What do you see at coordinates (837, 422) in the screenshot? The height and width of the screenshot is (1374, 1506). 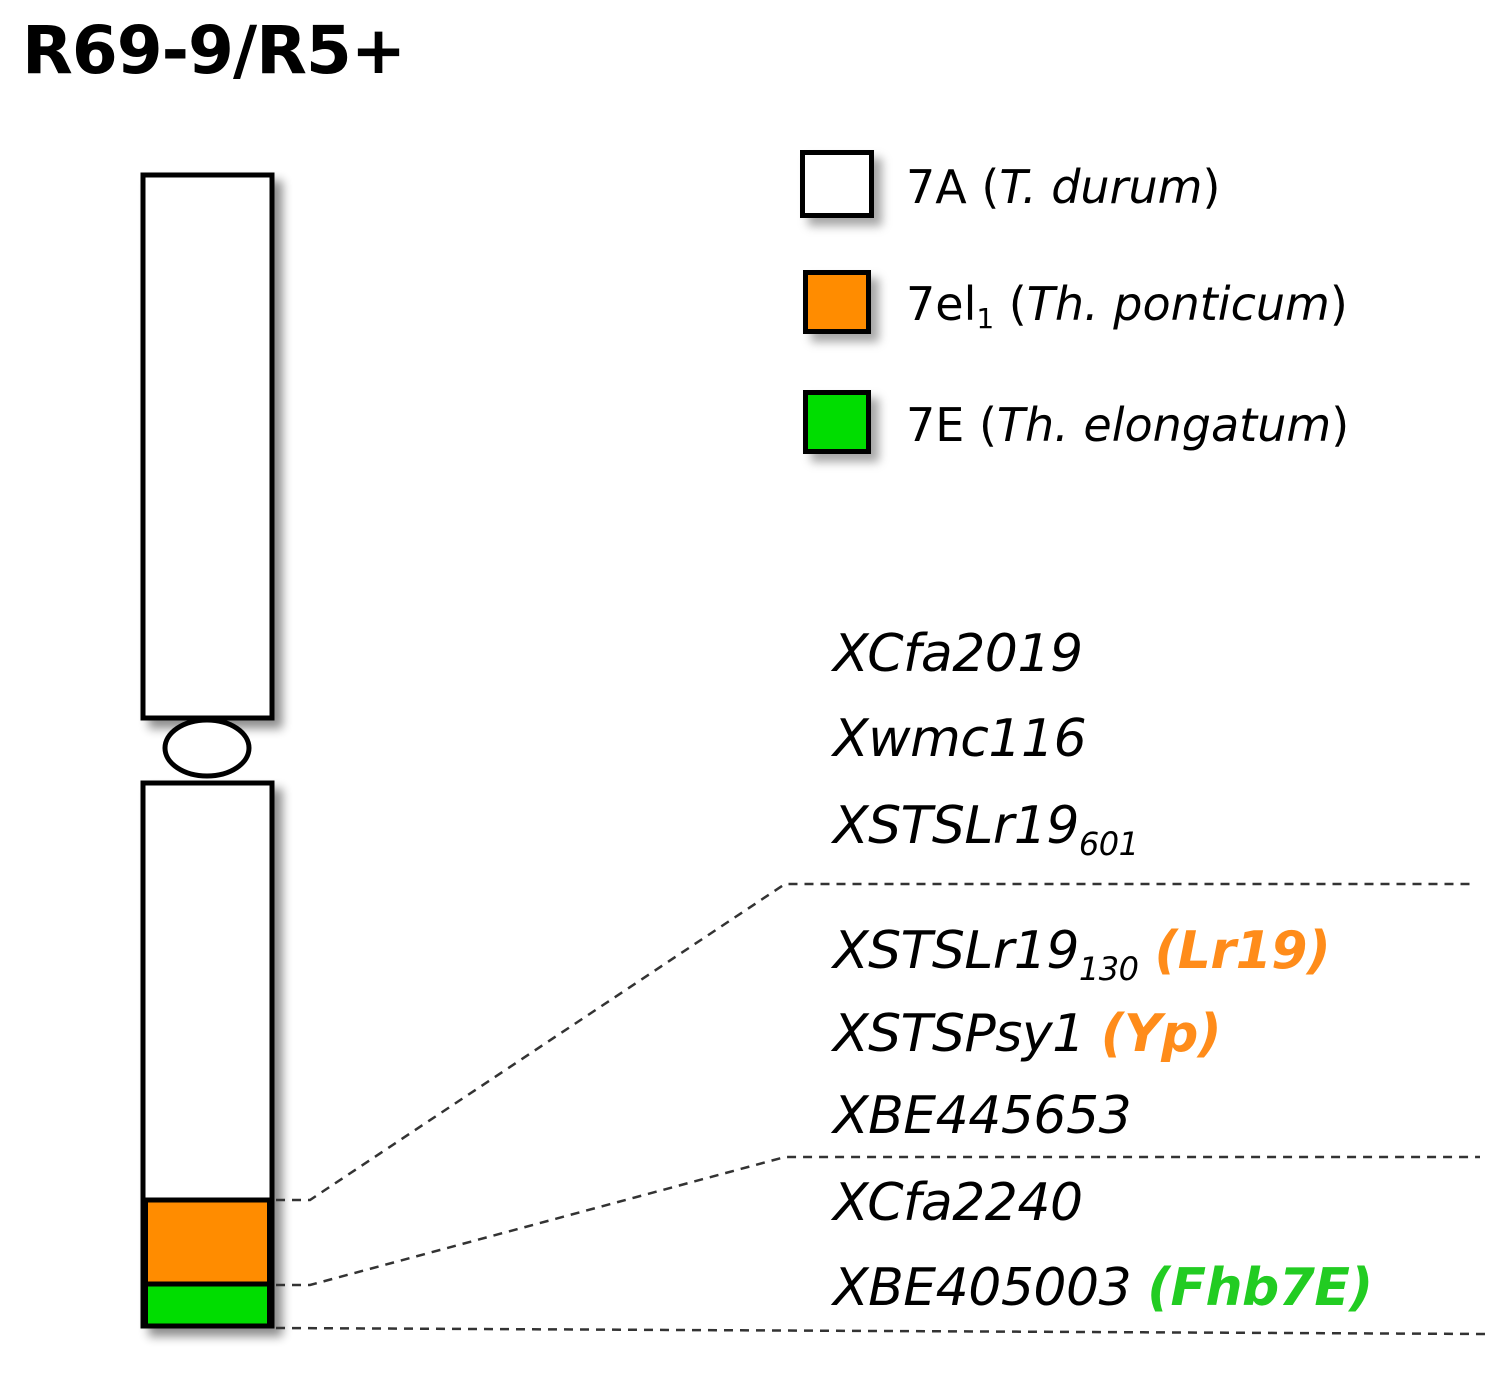 I see `legend-swatch-7E` at bounding box center [837, 422].